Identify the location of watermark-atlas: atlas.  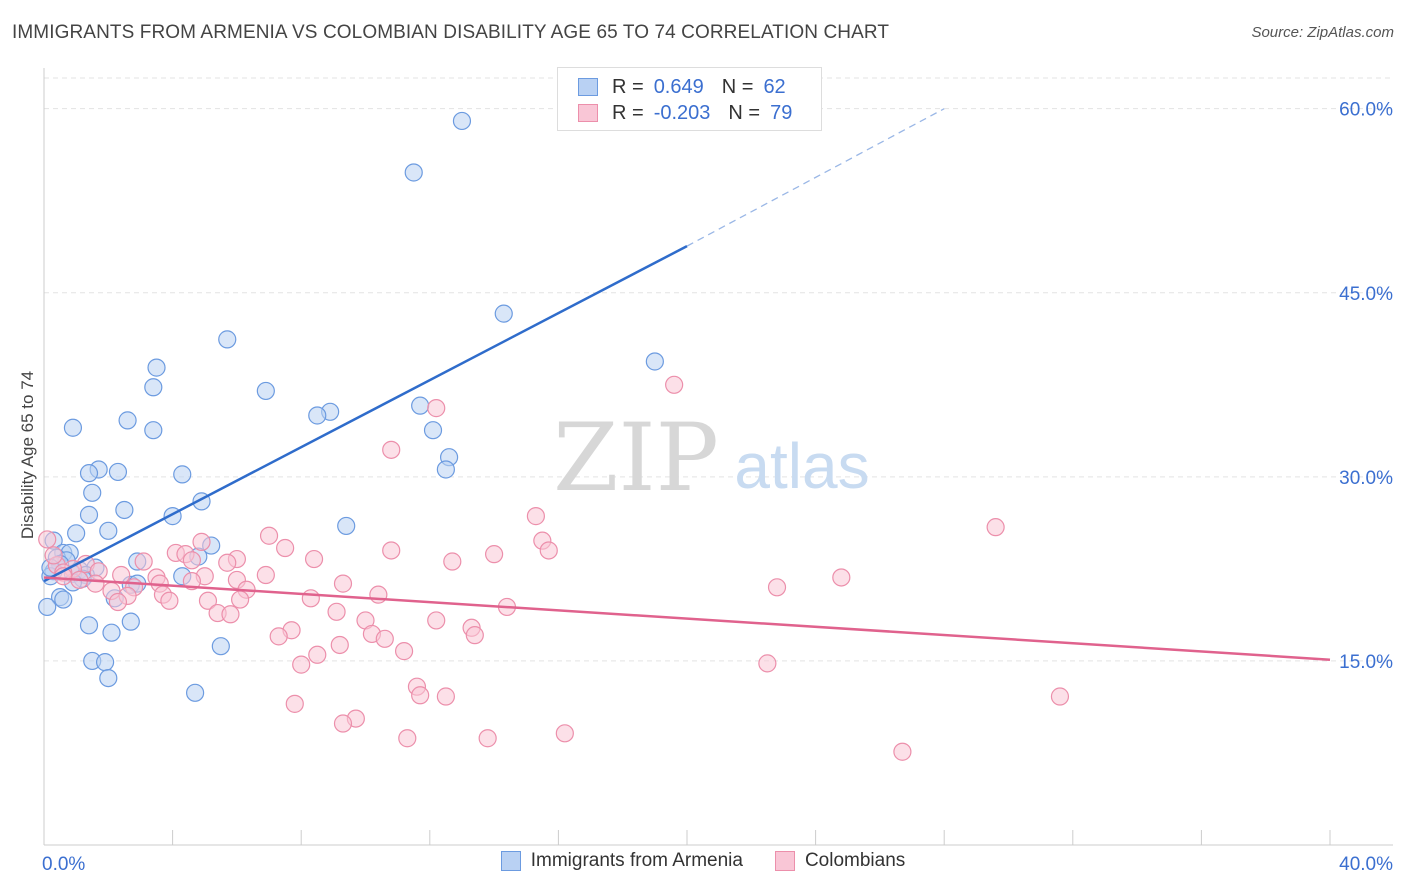
(801, 466).